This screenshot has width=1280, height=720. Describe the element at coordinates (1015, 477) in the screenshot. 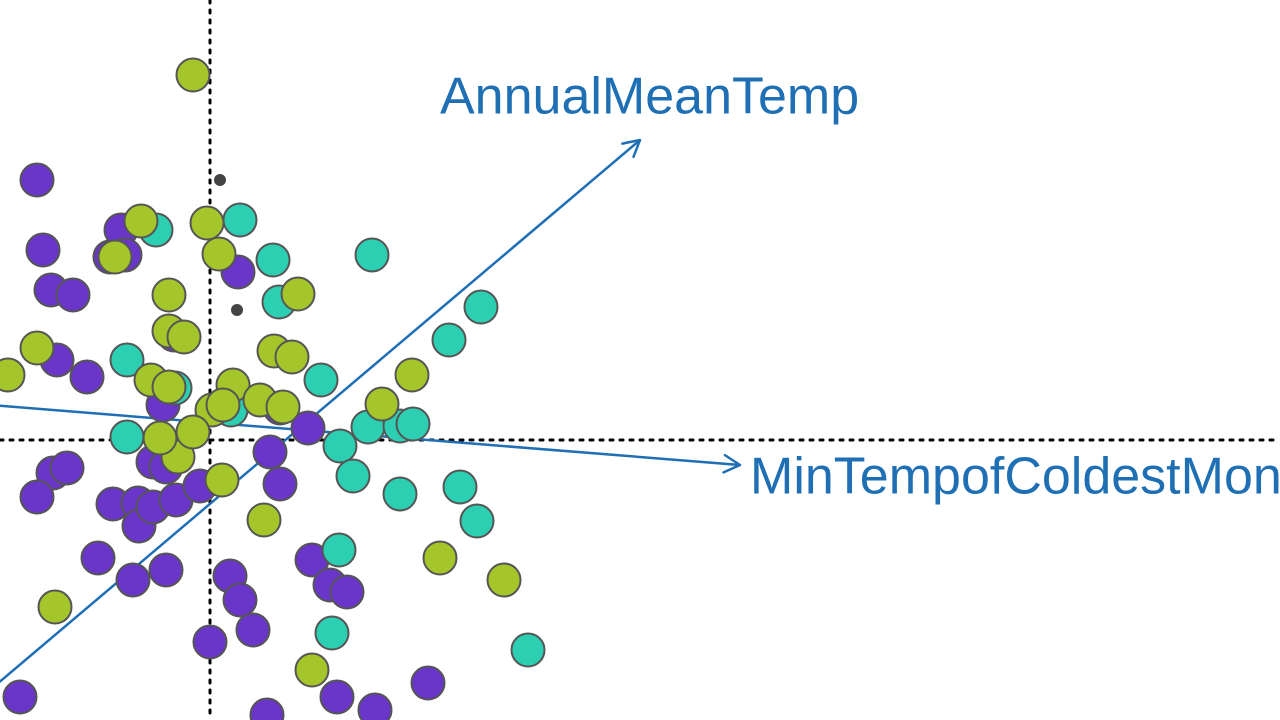

I see `loading-label-1: MinTempofColdestMonth` at that location.